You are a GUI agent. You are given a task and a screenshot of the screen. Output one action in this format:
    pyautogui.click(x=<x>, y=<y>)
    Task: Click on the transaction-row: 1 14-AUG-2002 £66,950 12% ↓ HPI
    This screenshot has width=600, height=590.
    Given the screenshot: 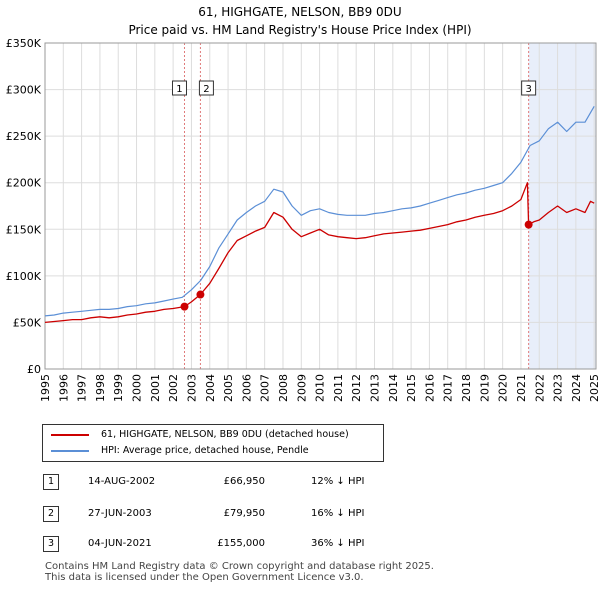 What is the action you would take?
    pyautogui.click(x=223, y=483)
    